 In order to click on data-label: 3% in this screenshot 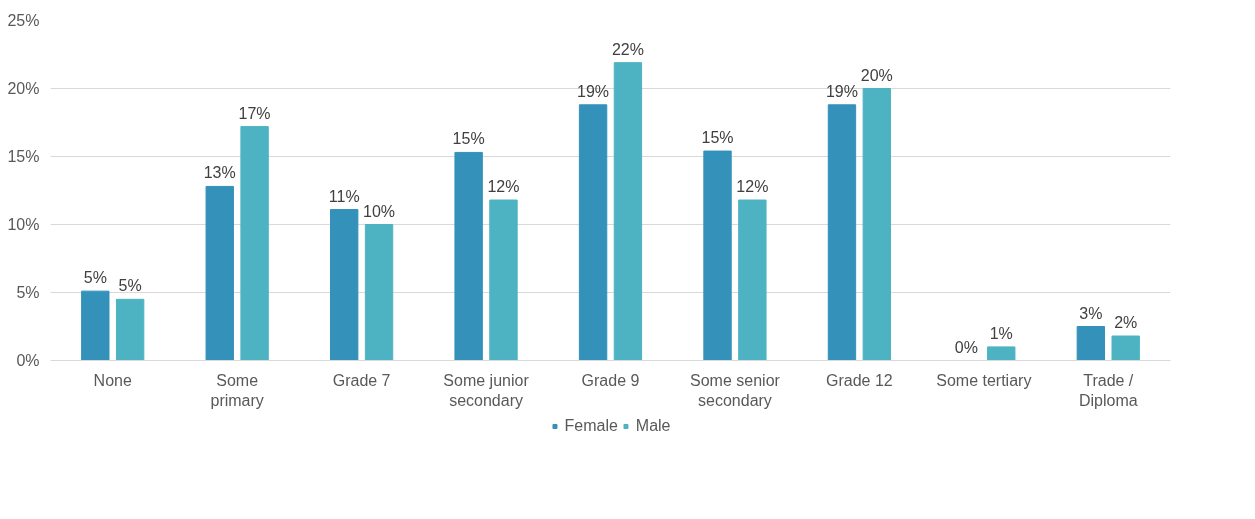, I will do `click(1091, 313)`.